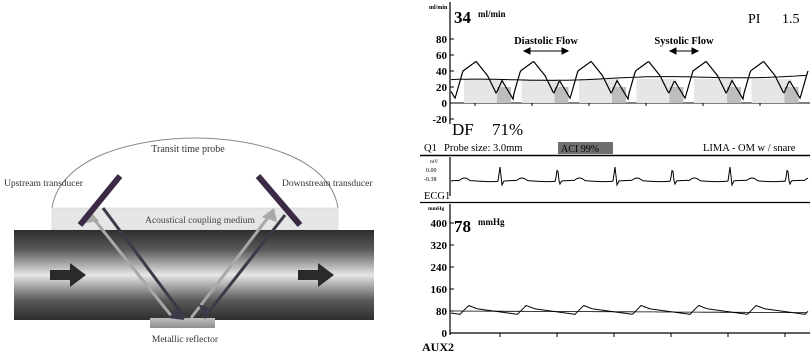  Describe the element at coordinates (431, 171) in the screenshot. I see `ecg-tick-0: 0.00` at that location.